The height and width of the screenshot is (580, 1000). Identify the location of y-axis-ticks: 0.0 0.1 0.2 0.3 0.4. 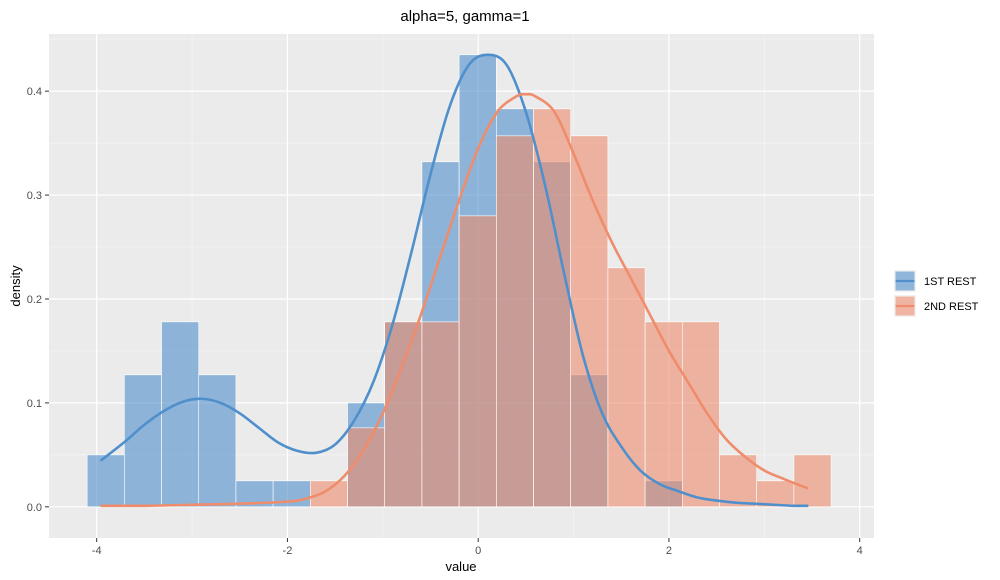
(38, 300).